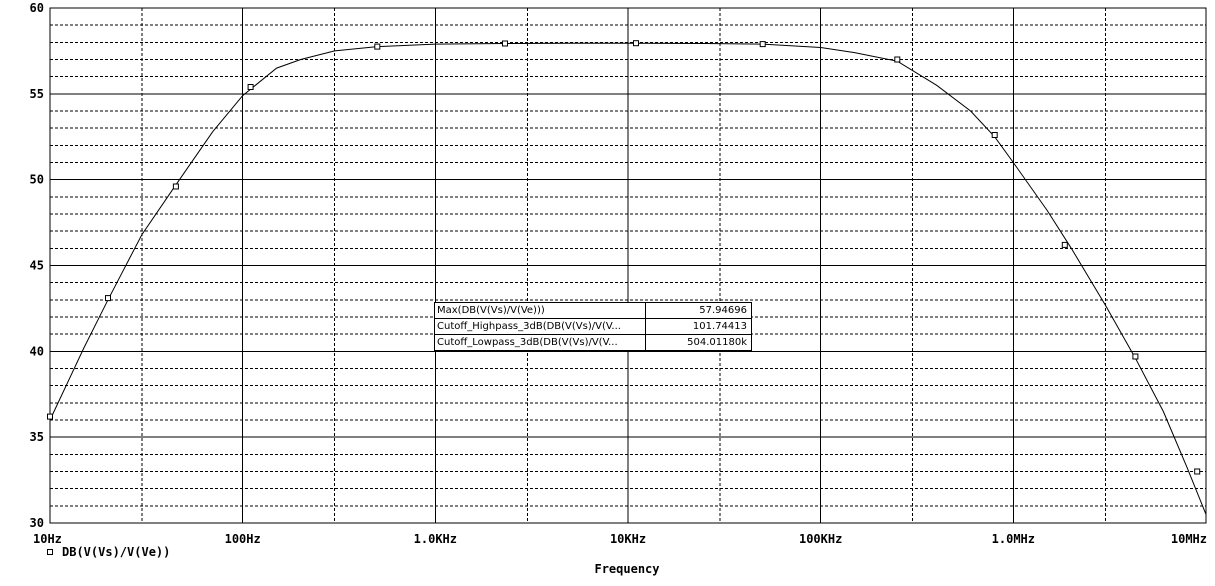  I want to click on measurement-row-max: Max(DB(V(Vs)/V(Ve))) 57.94696, so click(593, 310).